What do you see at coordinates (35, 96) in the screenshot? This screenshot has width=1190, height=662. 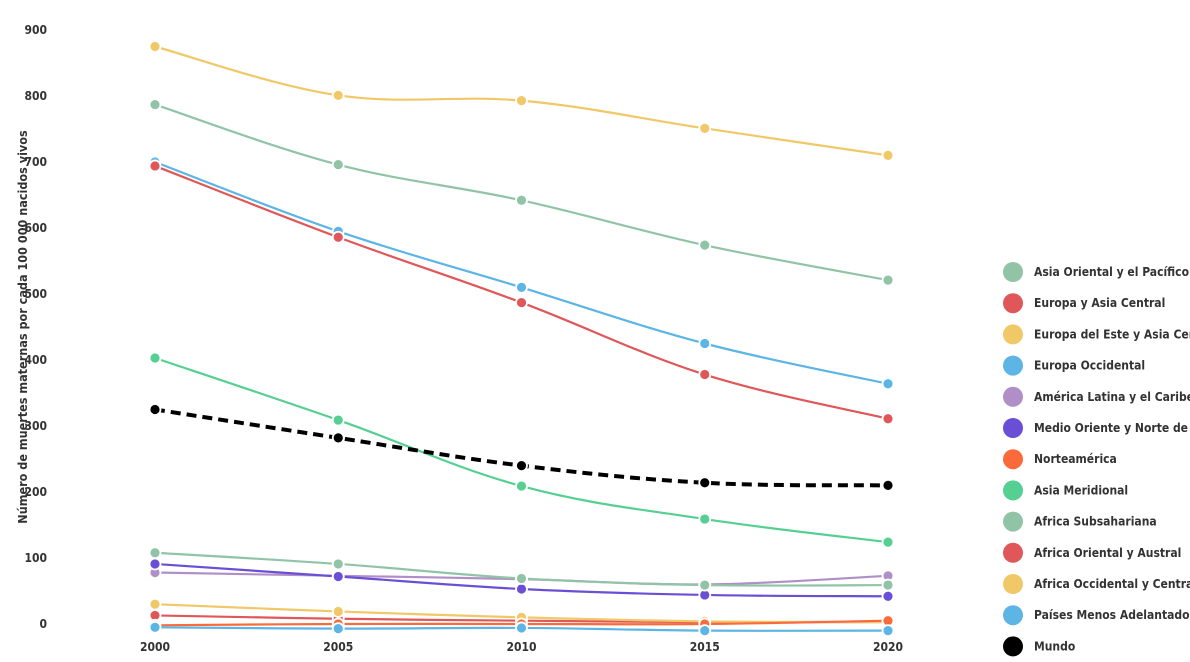 I see `y-tick-label: 800` at bounding box center [35, 96].